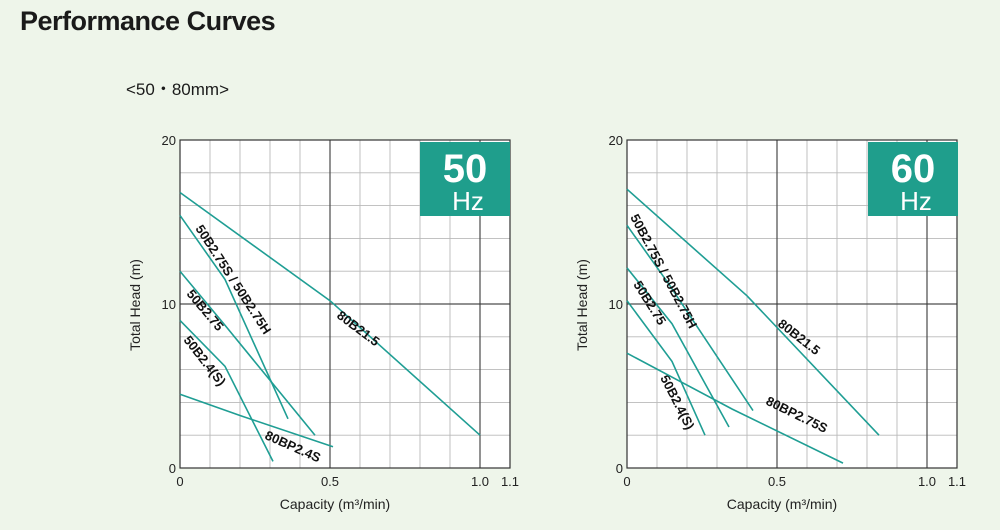 This screenshot has height=530, width=1000. Describe the element at coordinates (148, 21) in the screenshot. I see `page-title: Performance Curves` at that location.